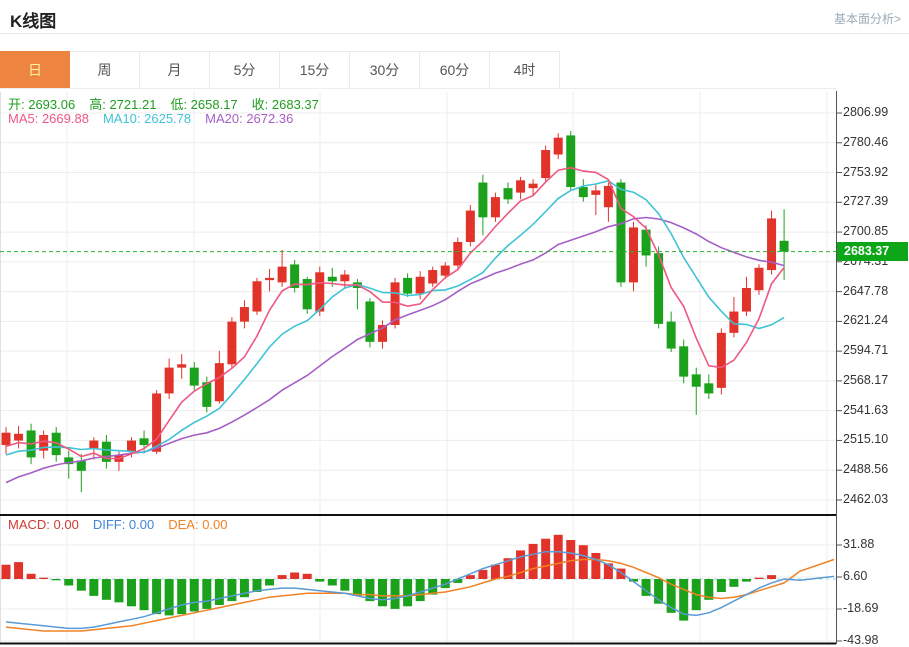  Describe the element at coordinates (105, 69) in the screenshot. I see `tab-week: 周` at that location.